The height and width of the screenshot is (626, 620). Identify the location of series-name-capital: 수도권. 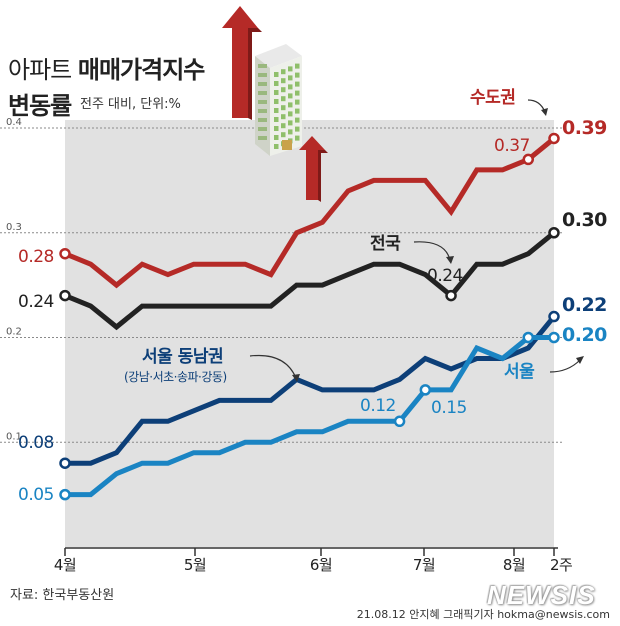
(492, 98).